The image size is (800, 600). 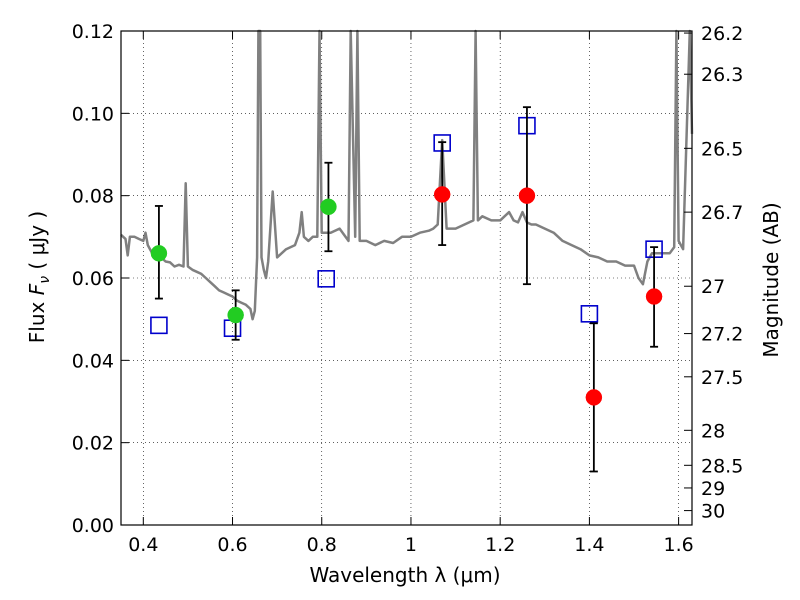 What do you see at coordinates (722, 466) in the screenshot?
I see `mag-tick-label: 28.5` at bounding box center [722, 466].